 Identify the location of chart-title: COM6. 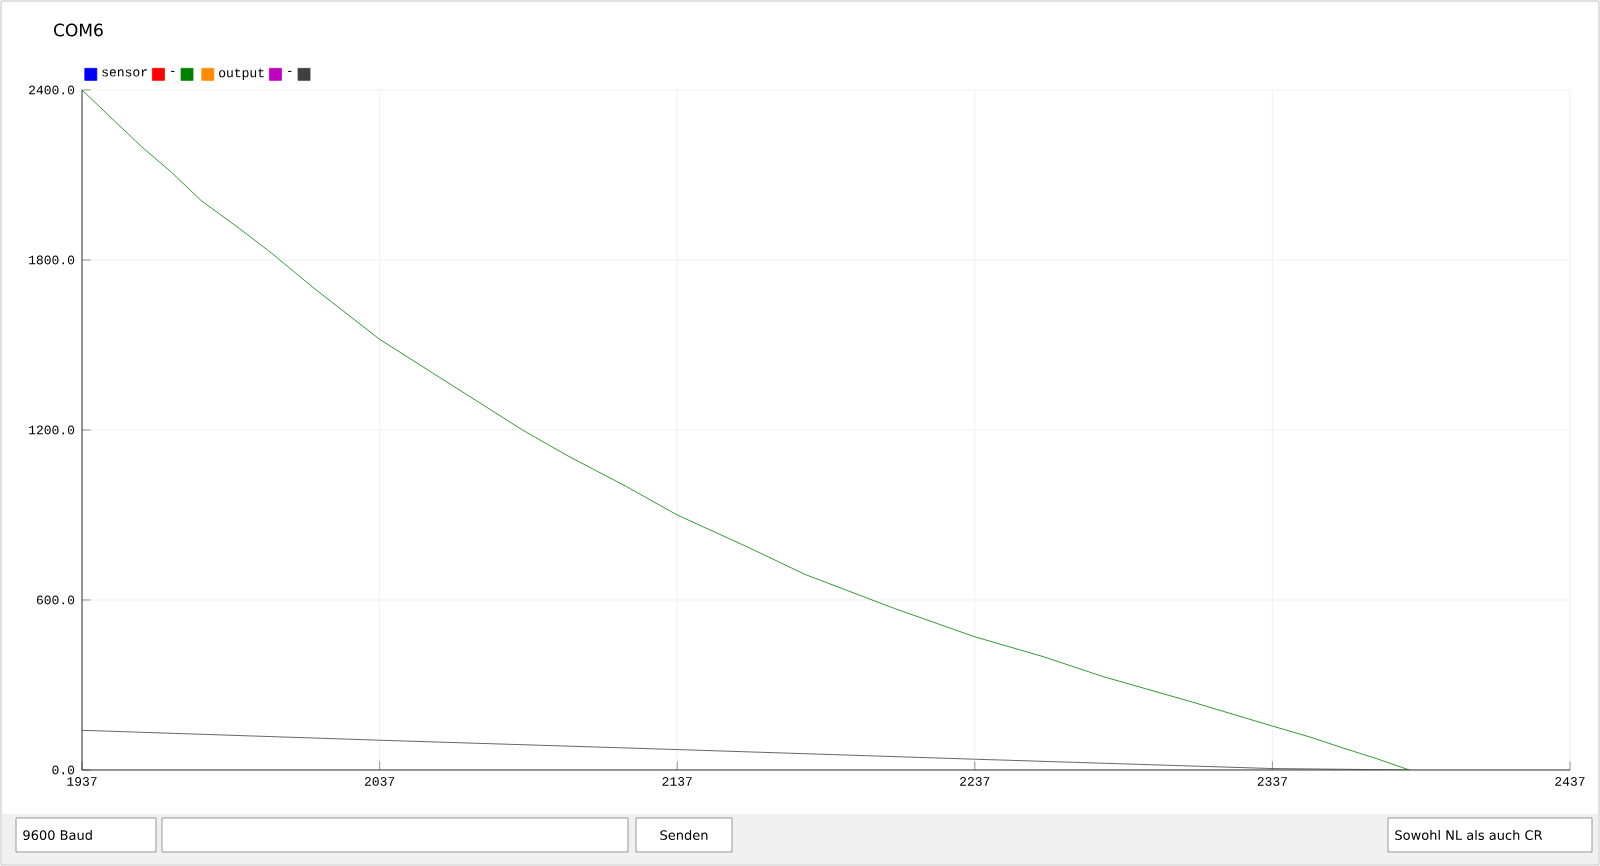
(78, 30).